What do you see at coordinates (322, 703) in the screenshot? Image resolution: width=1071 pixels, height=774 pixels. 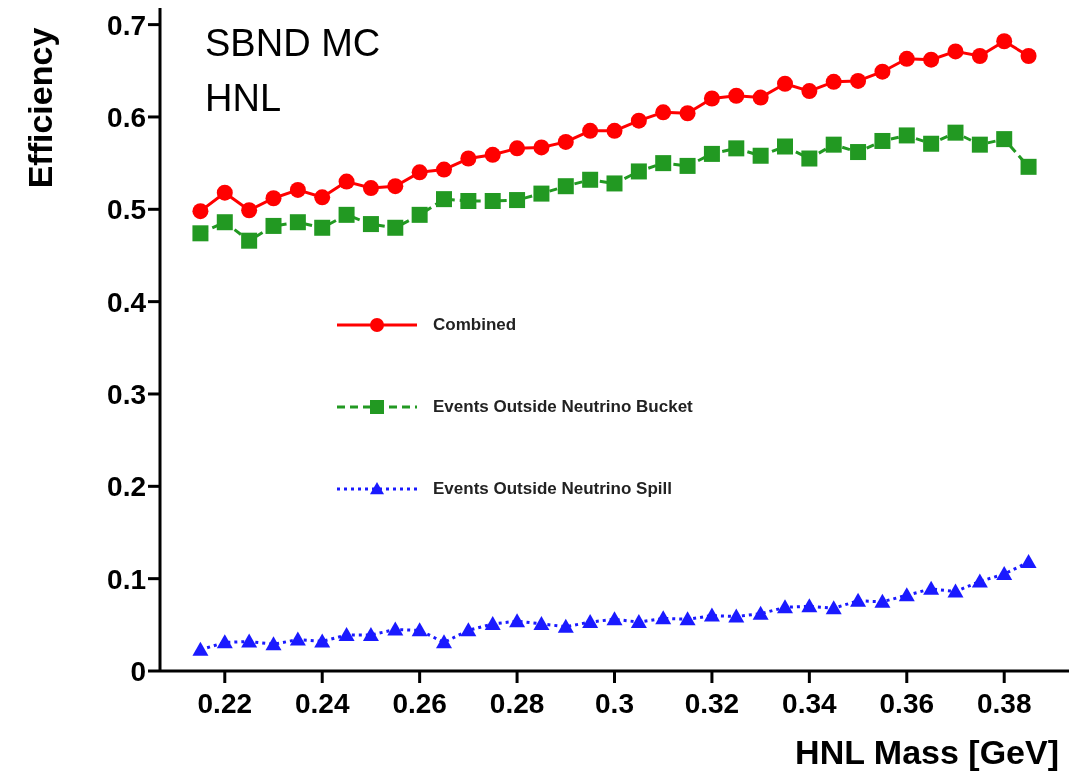 I see `x-tick-label: 0.24` at bounding box center [322, 703].